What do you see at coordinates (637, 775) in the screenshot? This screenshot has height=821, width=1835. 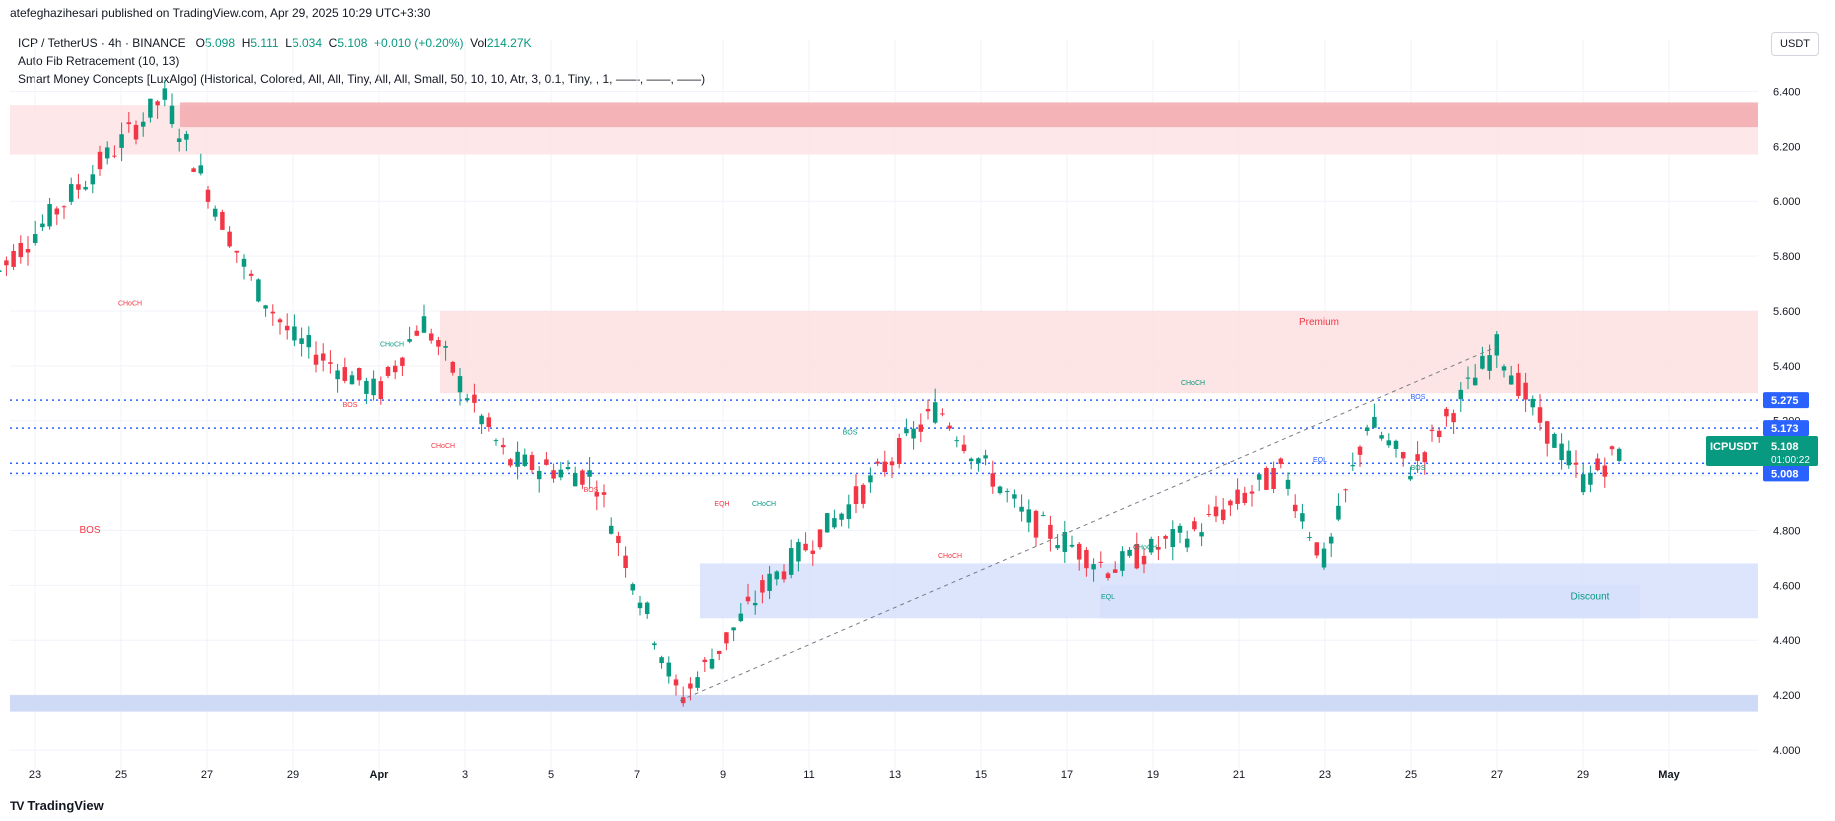 I see `x-tick-label: 7` at bounding box center [637, 775].